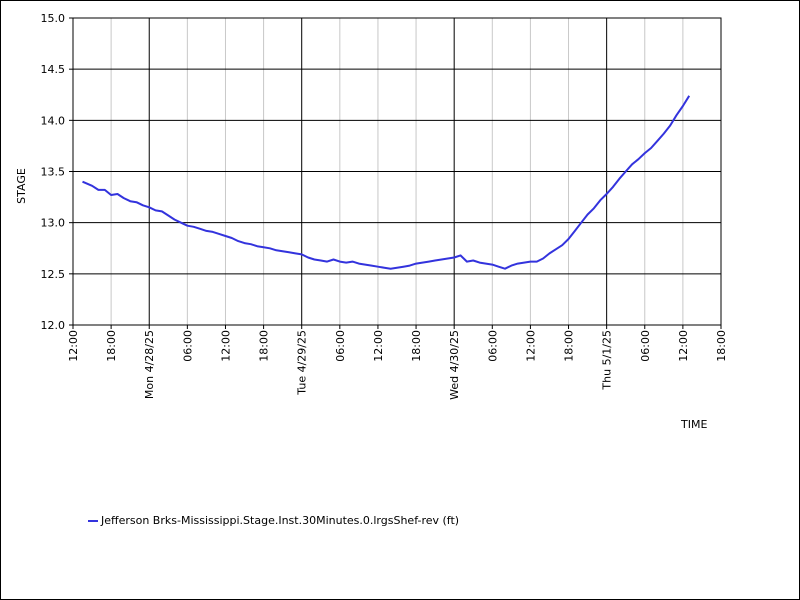  Describe the element at coordinates (53, 120) in the screenshot. I see `y-tick-label: 14.0` at that location.